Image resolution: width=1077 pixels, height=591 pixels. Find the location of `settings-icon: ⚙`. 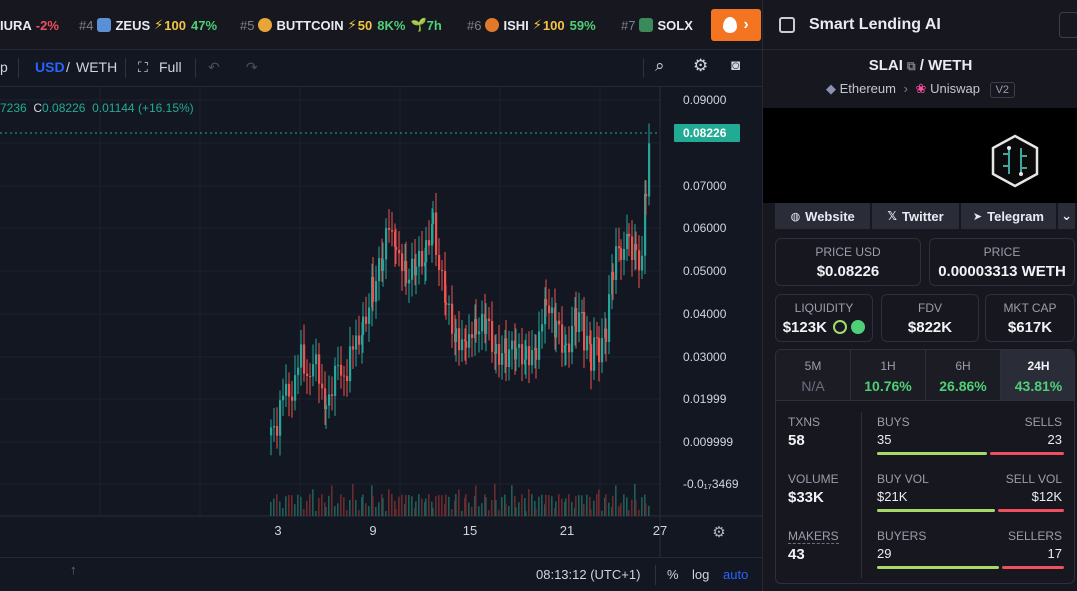

settings-icon: ⚙ is located at coordinates (701, 65).